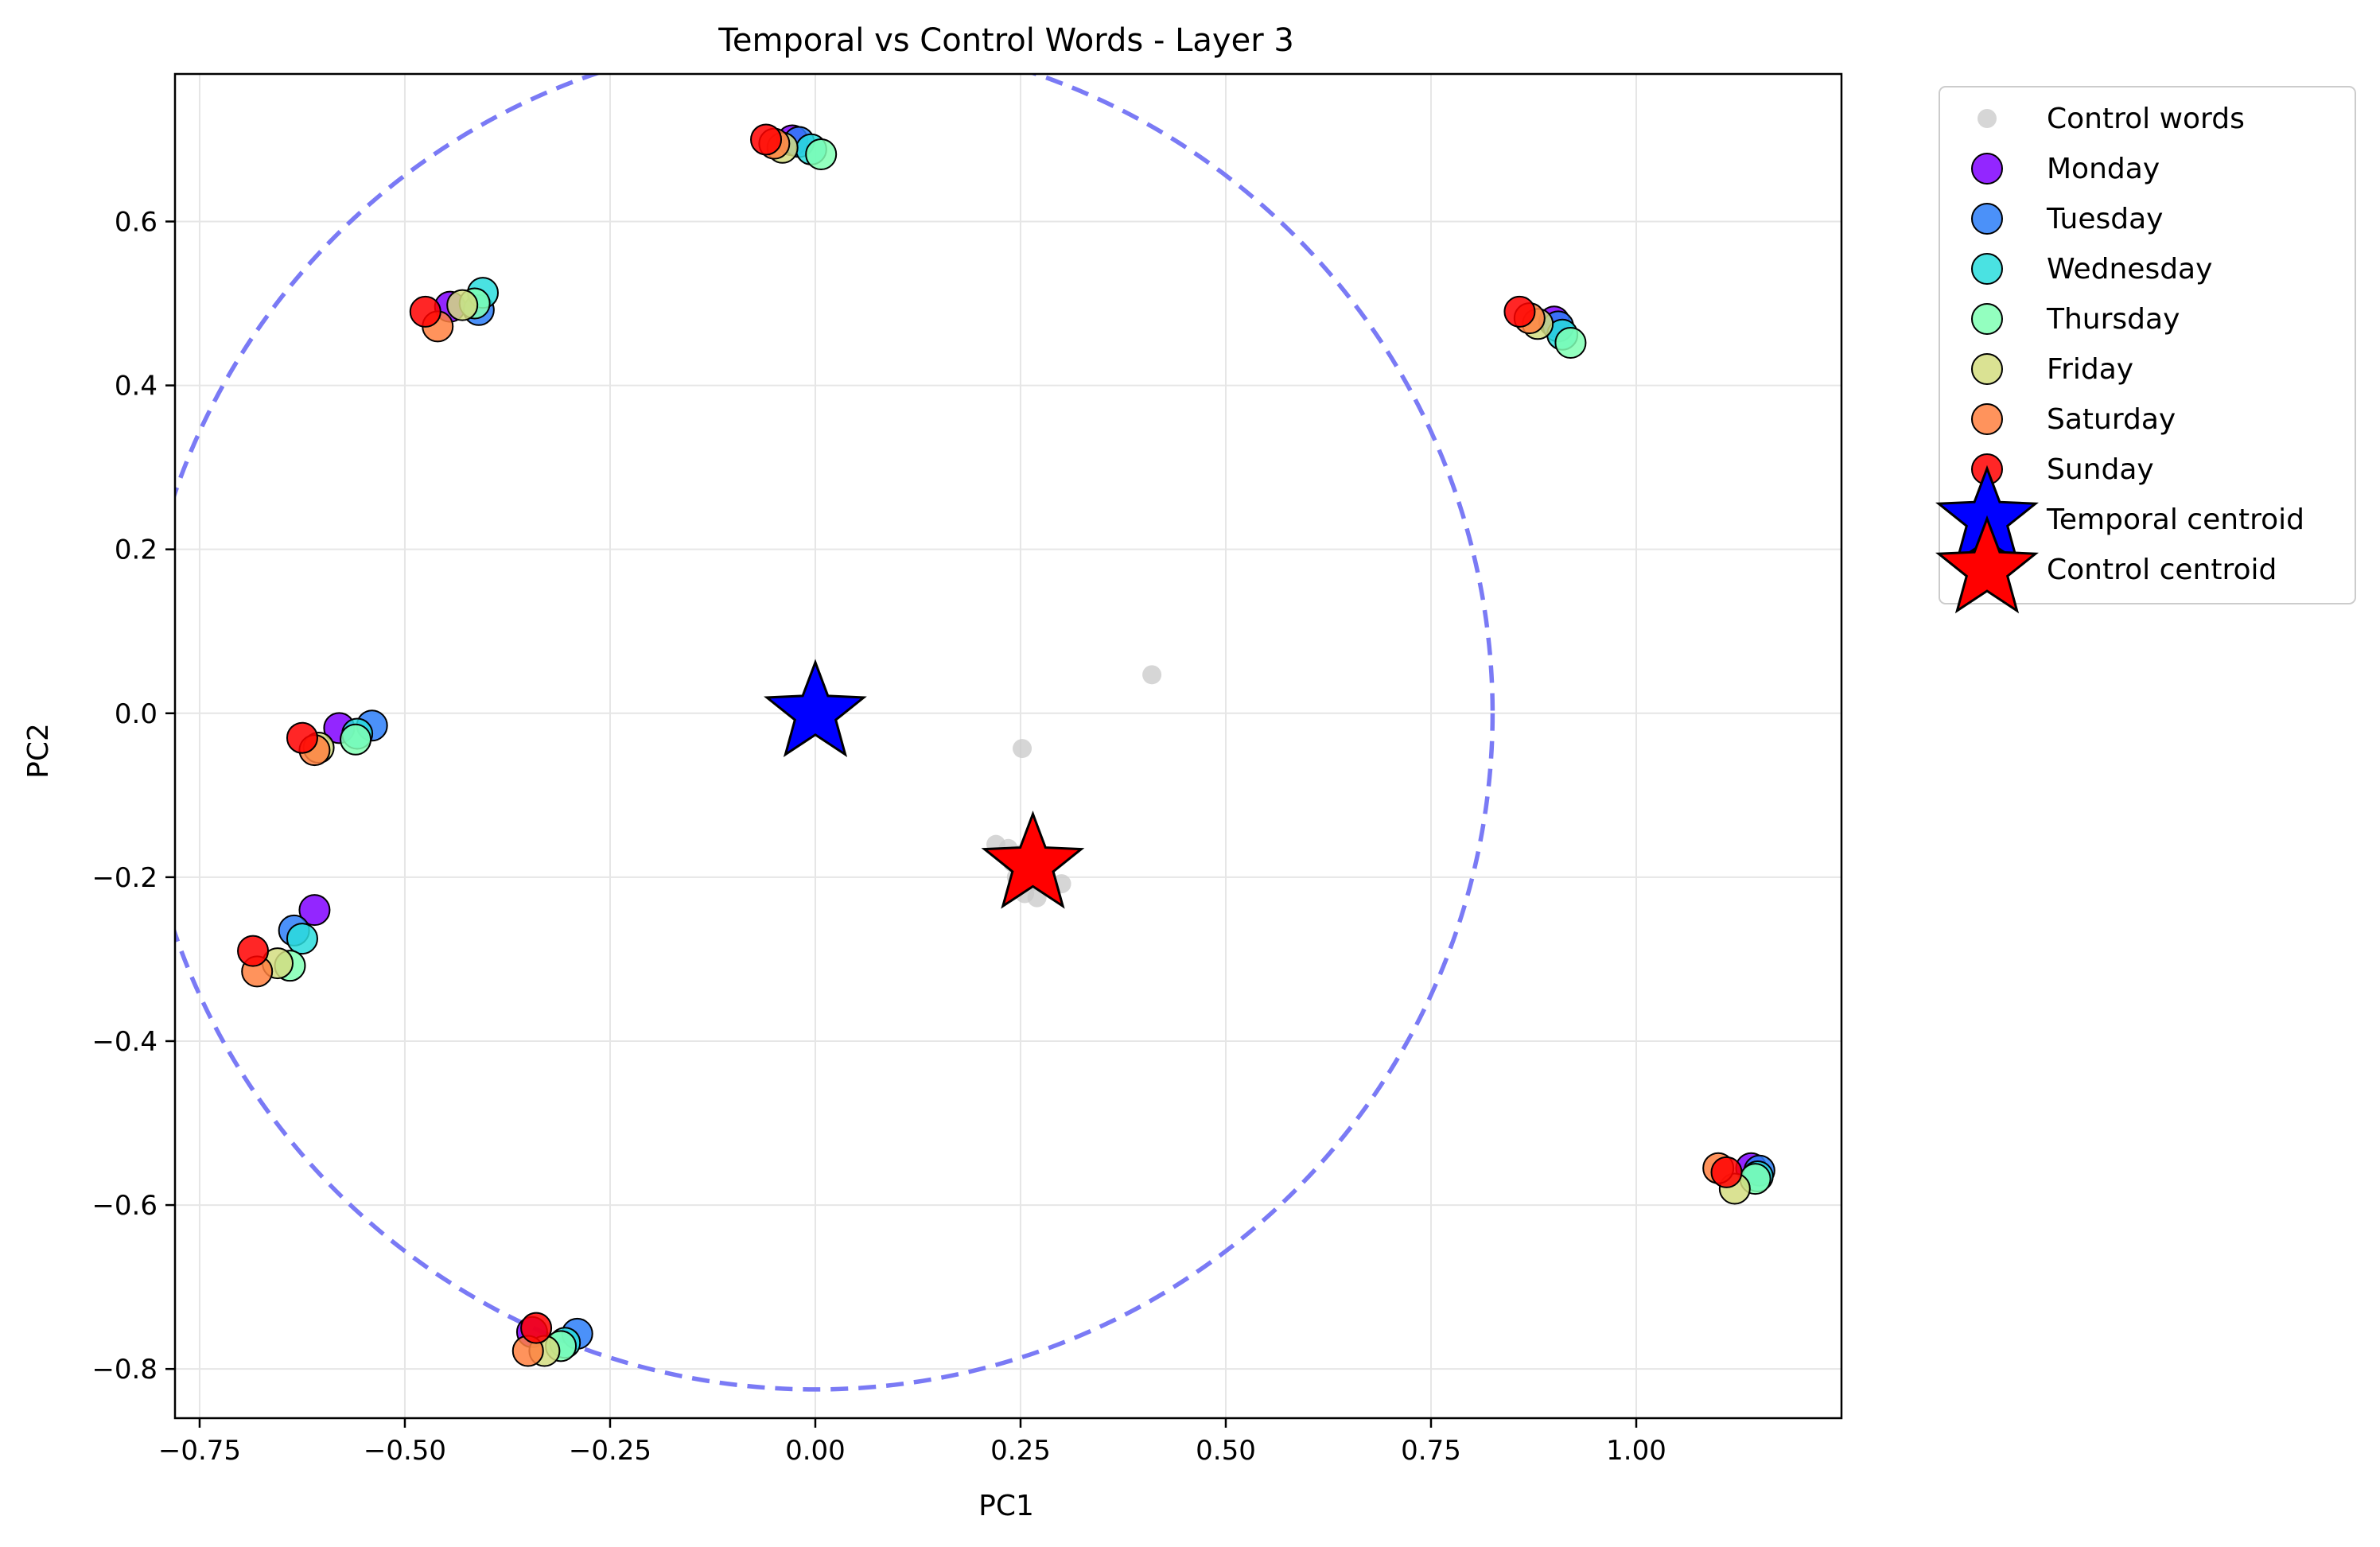 Image resolution: width=2380 pixels, height=1547 pixels. What do you see at coordinates (1006, 1506) in the screenshot?
I see `x-axis-label: PC1` at bounding box center [1006, 1506].